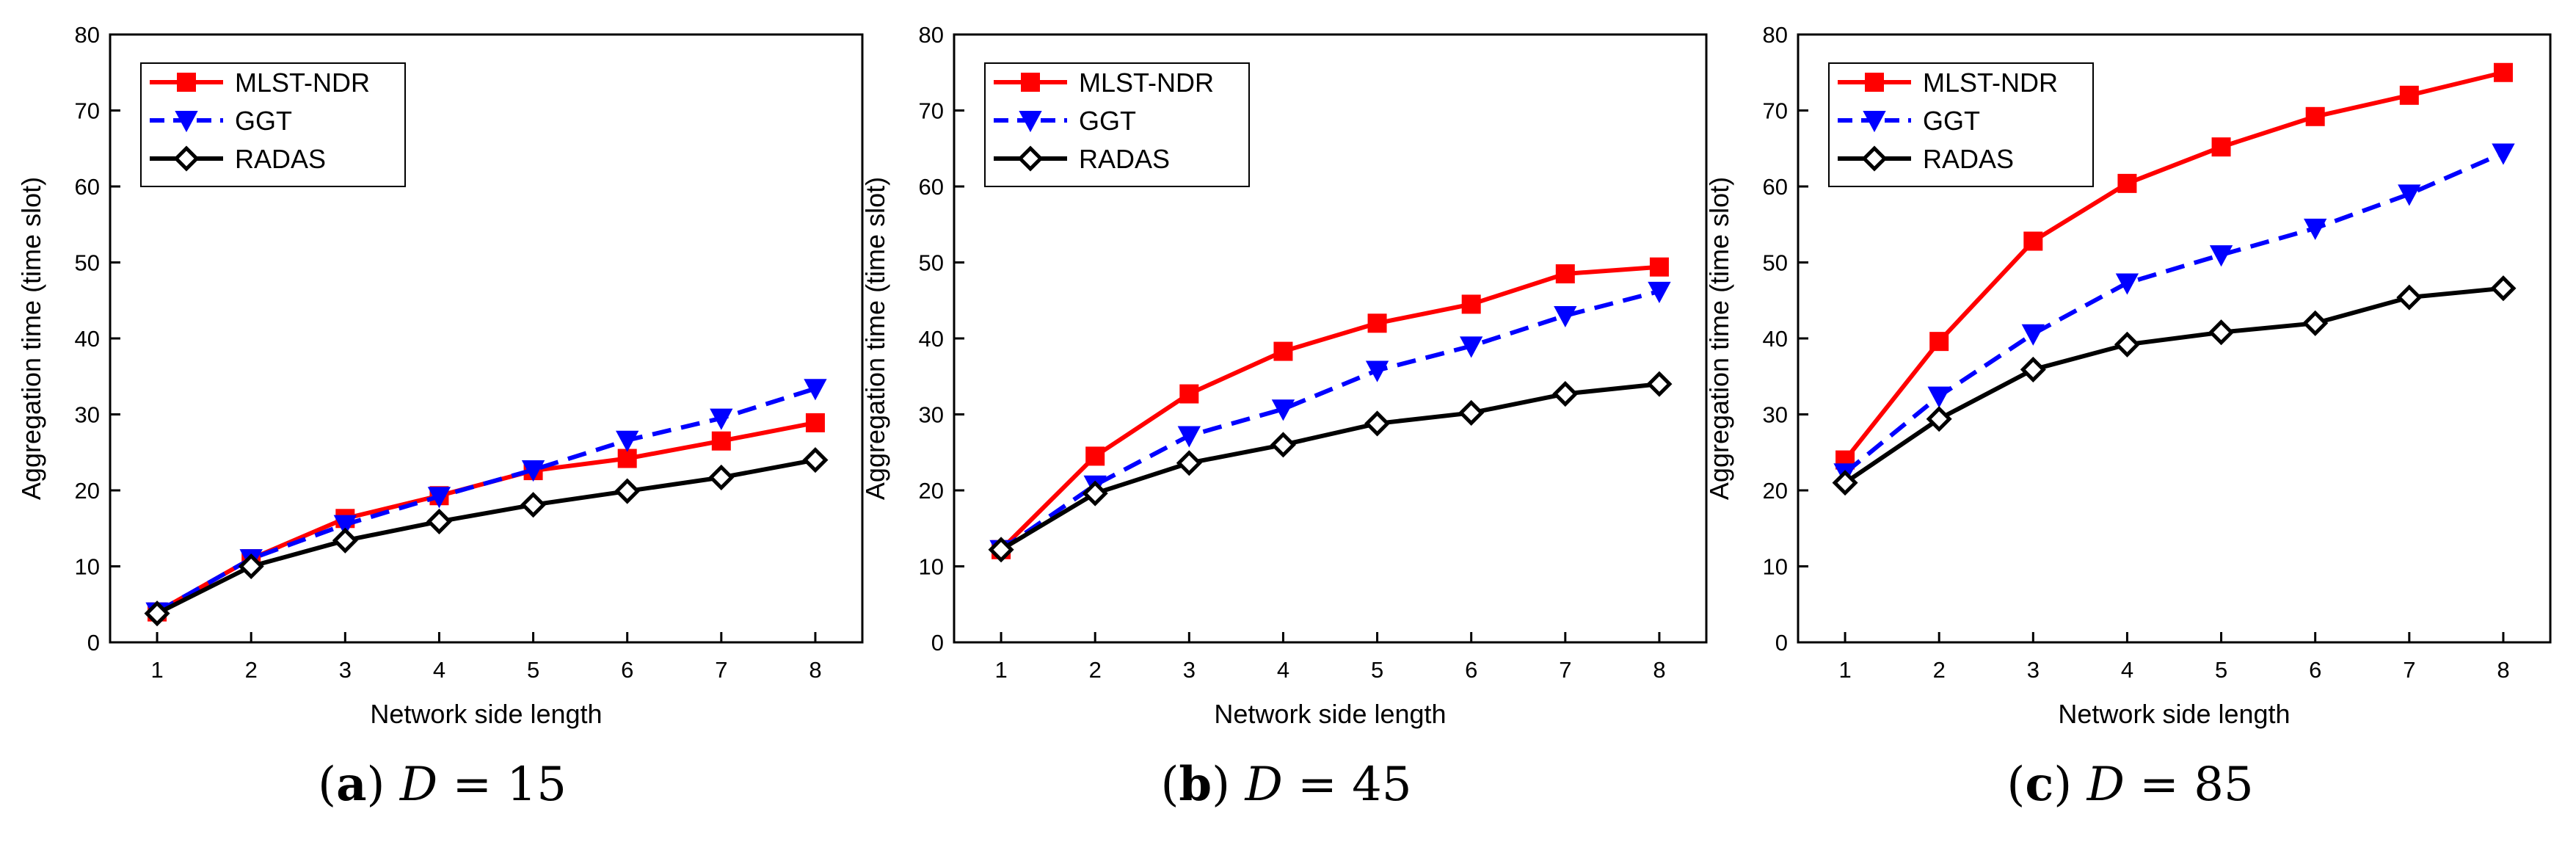 Image resolution: width=2576 pixels, height=842 pixels. I want to click on series-ggt, so click(2174, 314).